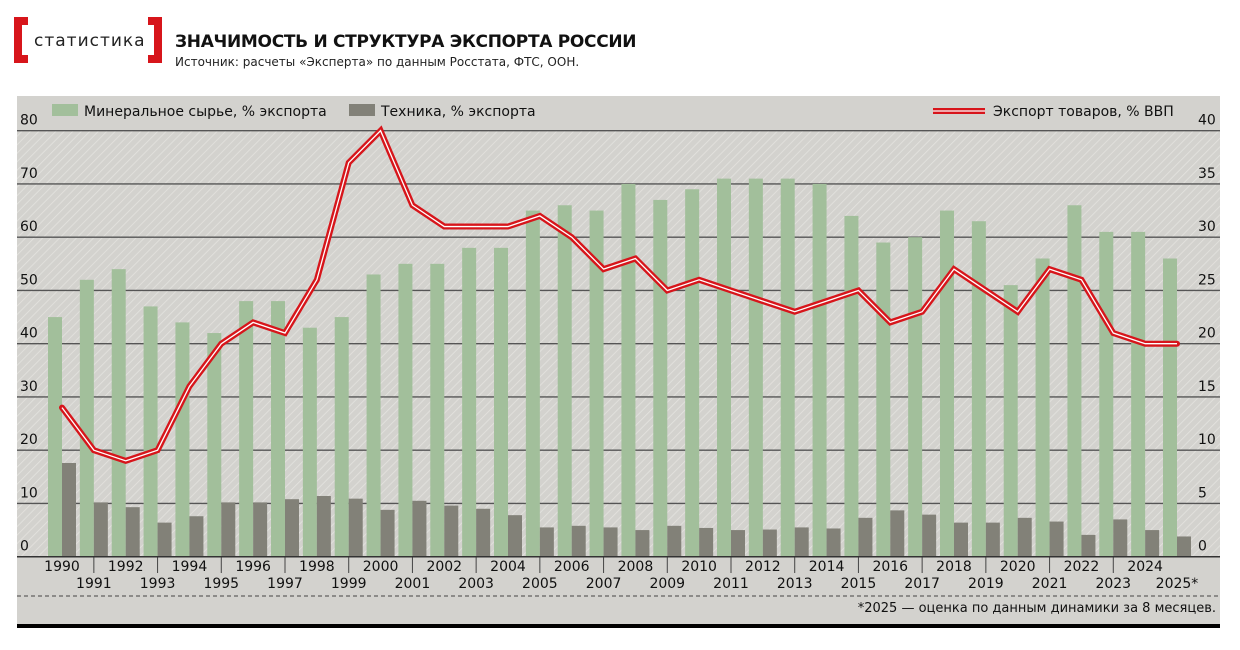 The width and height of the screenshot is (1240, 650). What do you see at coordinates (1177, 584) in the screenshot?
I see `x-tick-label: 2025*` at bounding box center [1177, 584].